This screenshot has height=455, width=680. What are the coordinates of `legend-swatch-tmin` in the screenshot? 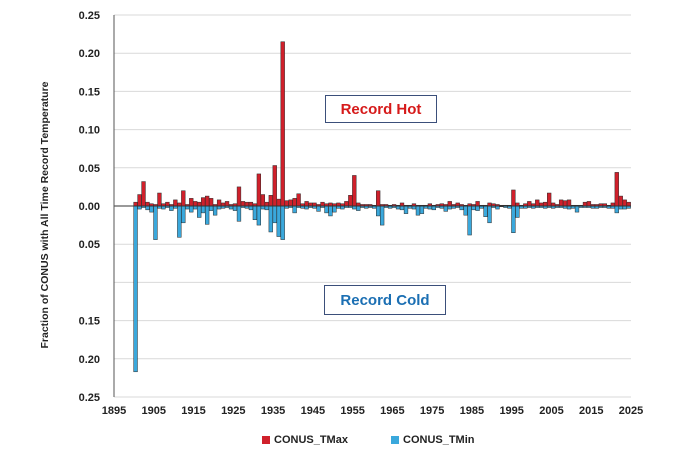 It's located at (395, 440).